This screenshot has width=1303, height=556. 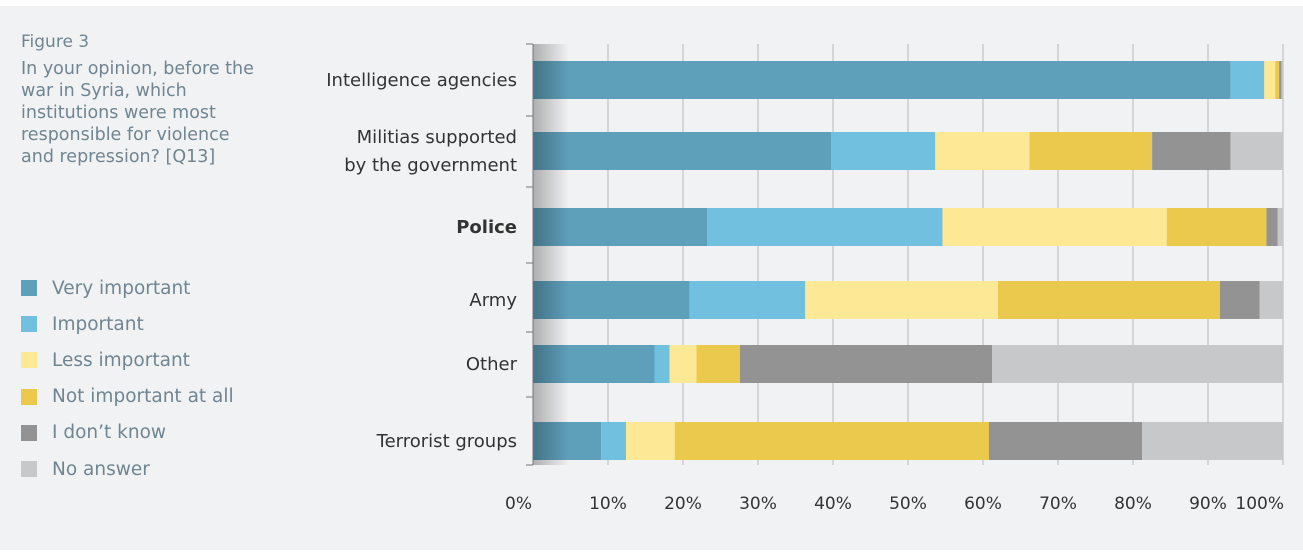 What do you see at coordinates (486, 227) in the screenshot?
I see `category-label-police: Police` at bounding box center [486, 227].